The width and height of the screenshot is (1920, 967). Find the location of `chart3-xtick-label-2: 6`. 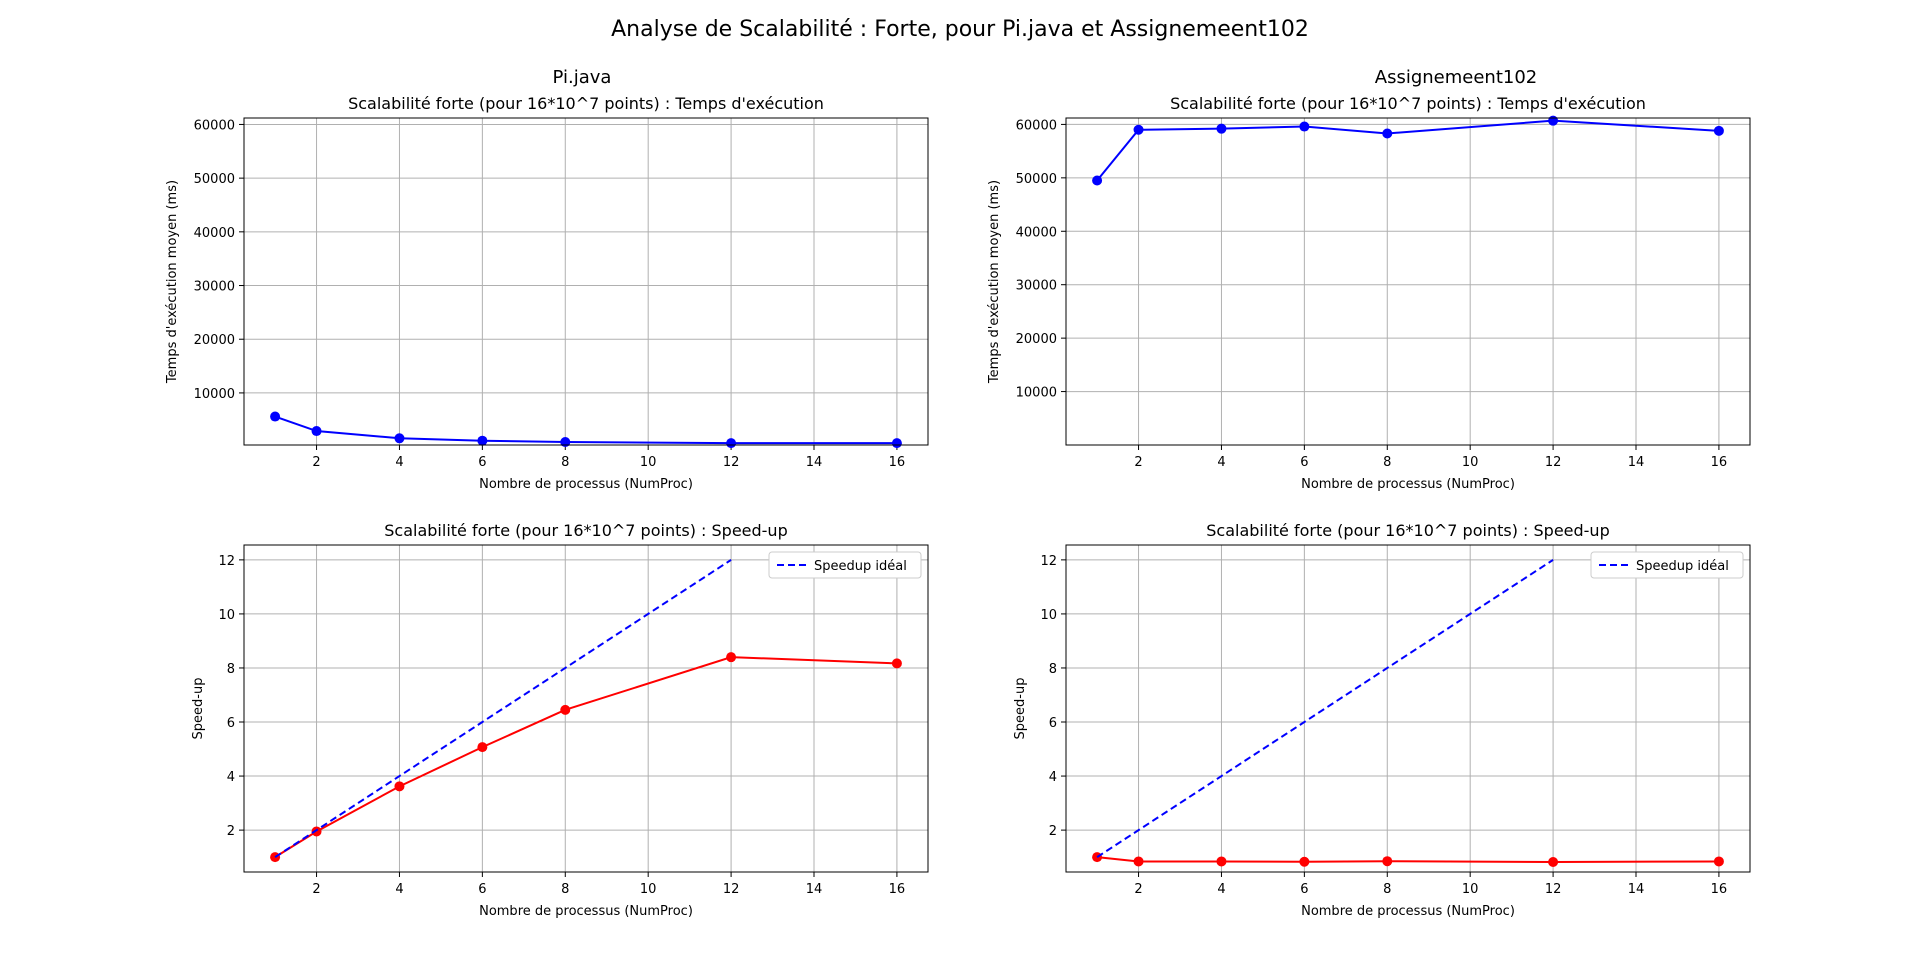

chart3-xtick-label-2: 6 is located at coordinates (1304, 889).